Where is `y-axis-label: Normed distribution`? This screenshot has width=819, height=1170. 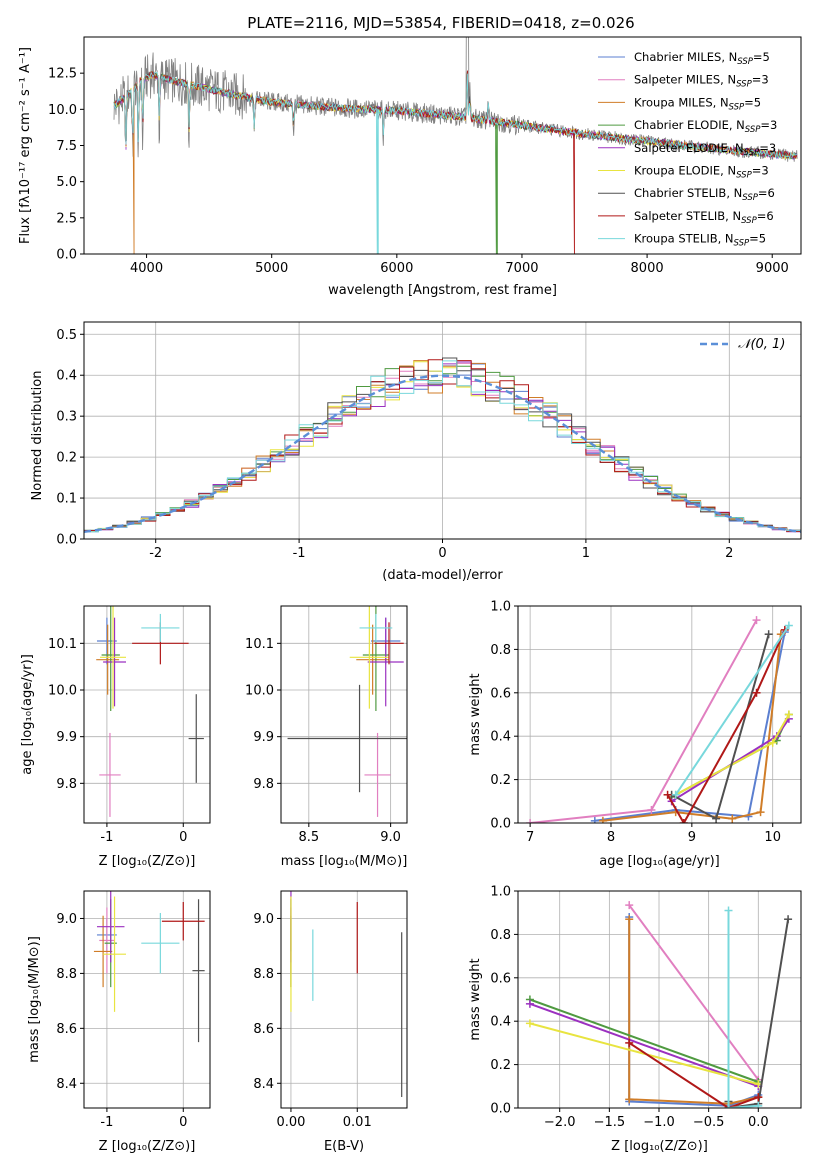
y-axis-label: Normed distribution is located at coordinates (37, 436).